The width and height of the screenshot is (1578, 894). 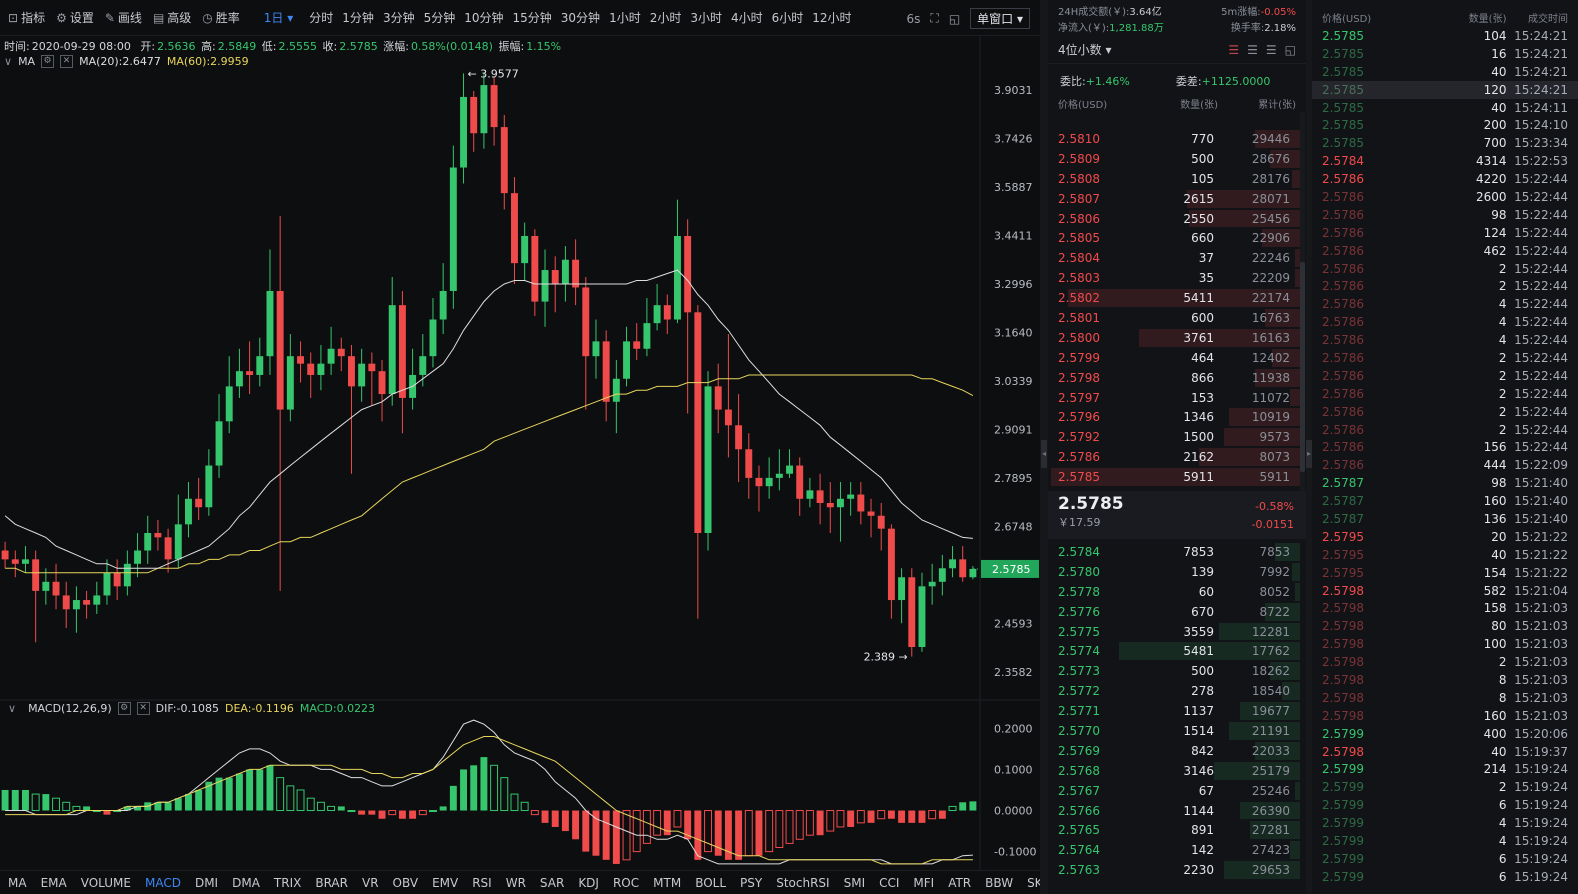 I want to click on ask-row: 2.5799 464 12402, so click(x=1174, y=358).